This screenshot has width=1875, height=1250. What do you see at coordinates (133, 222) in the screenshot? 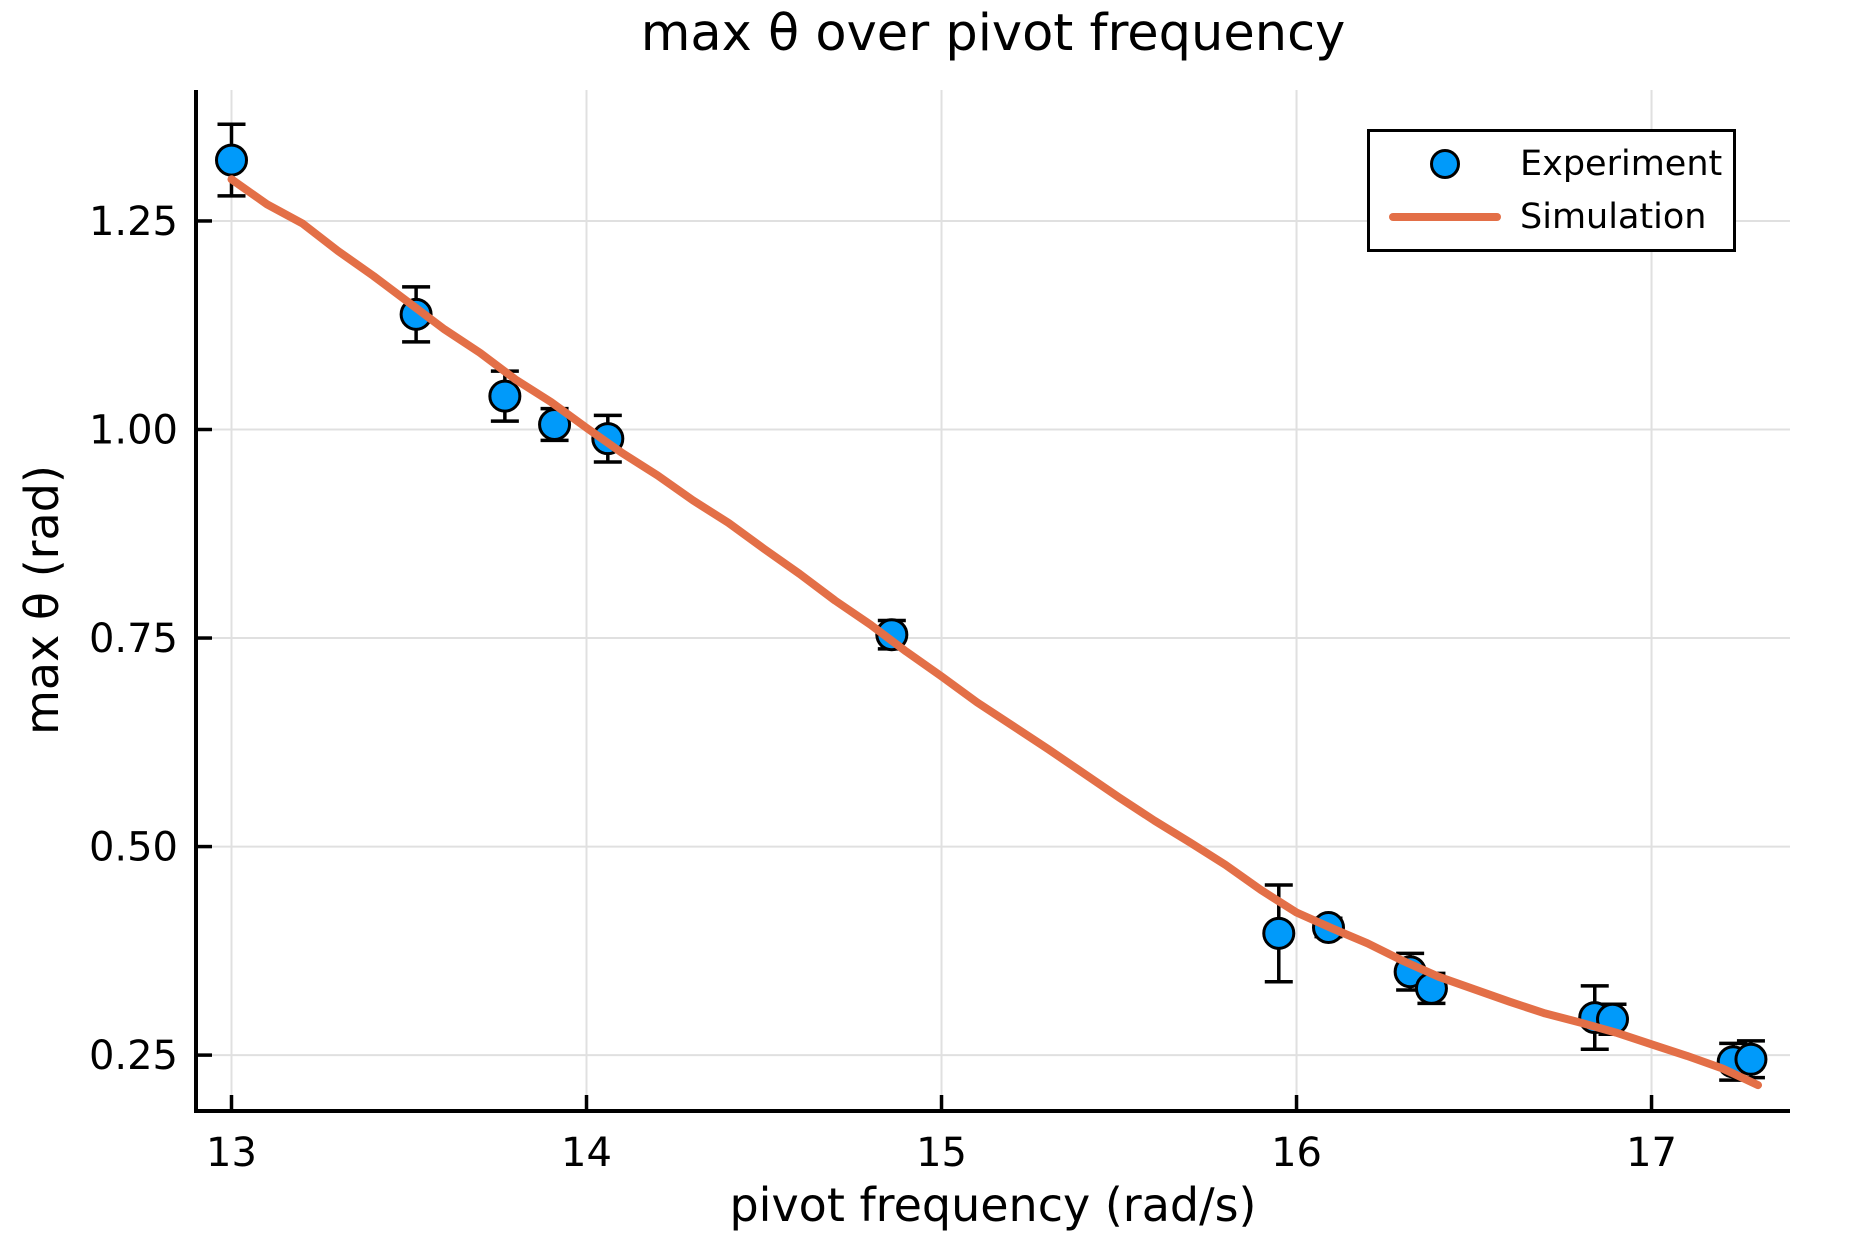
I see `y-tick-label: 1.25` at bounding box center [133, 222].